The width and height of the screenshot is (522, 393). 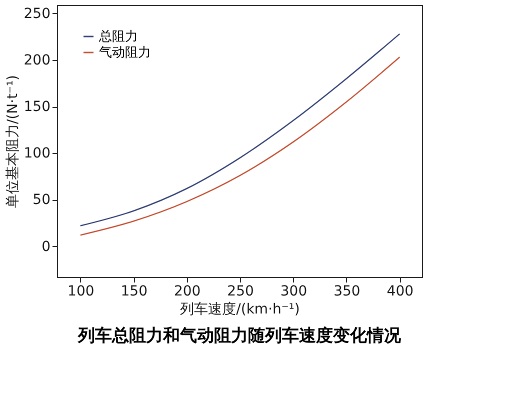 What do you see at coordinates (347, 292) in the screenshot?
I see `x-tick-label: 350` at bounding box center [347, 292].